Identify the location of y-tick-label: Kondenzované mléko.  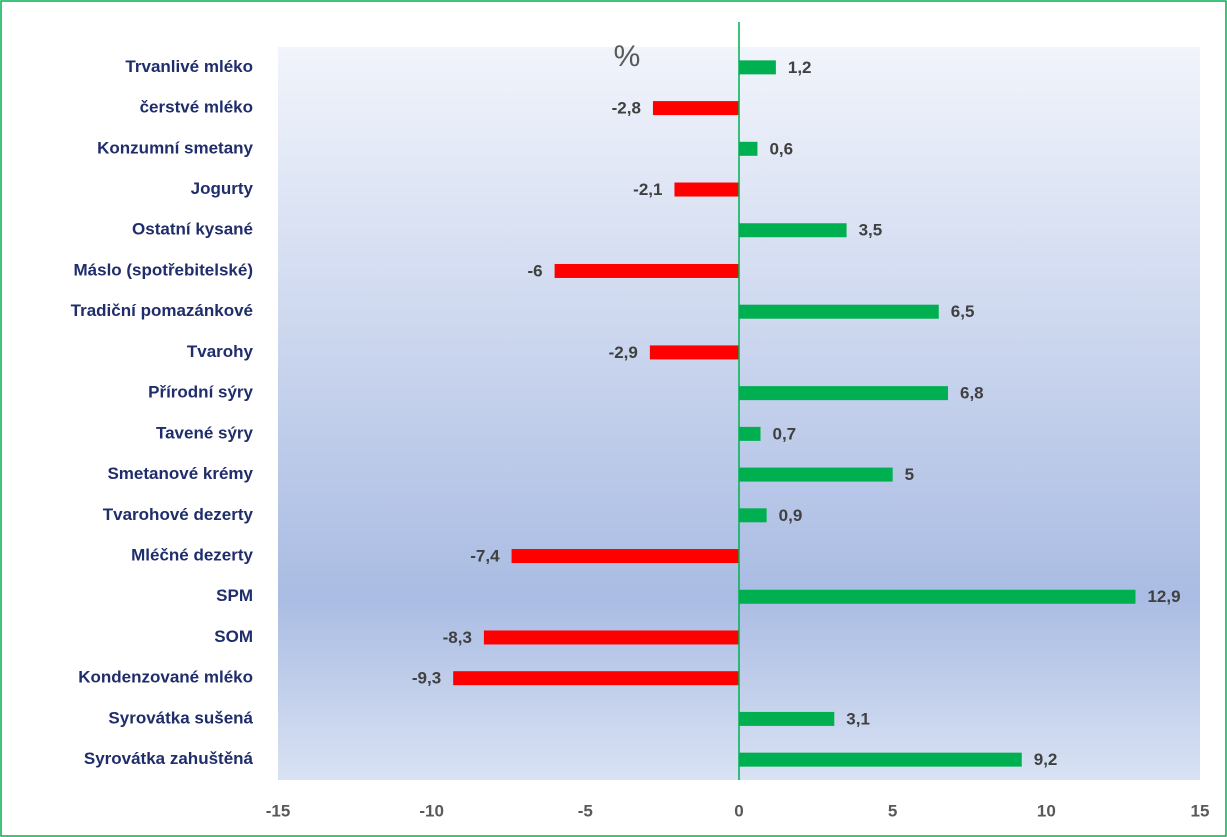
(165, 677).